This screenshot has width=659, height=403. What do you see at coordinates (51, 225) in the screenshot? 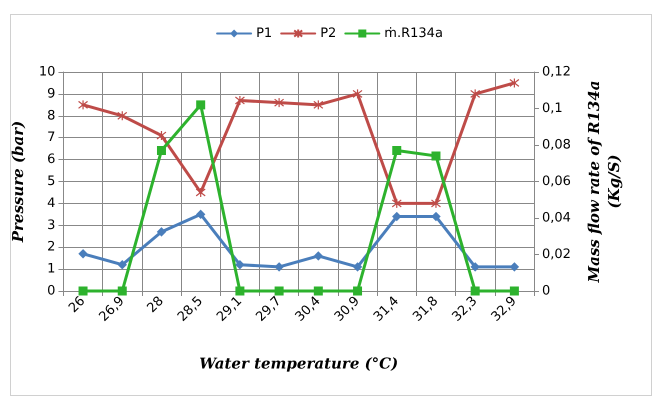
I see `y-tick-label: 3` at bounding box center [51, 225].